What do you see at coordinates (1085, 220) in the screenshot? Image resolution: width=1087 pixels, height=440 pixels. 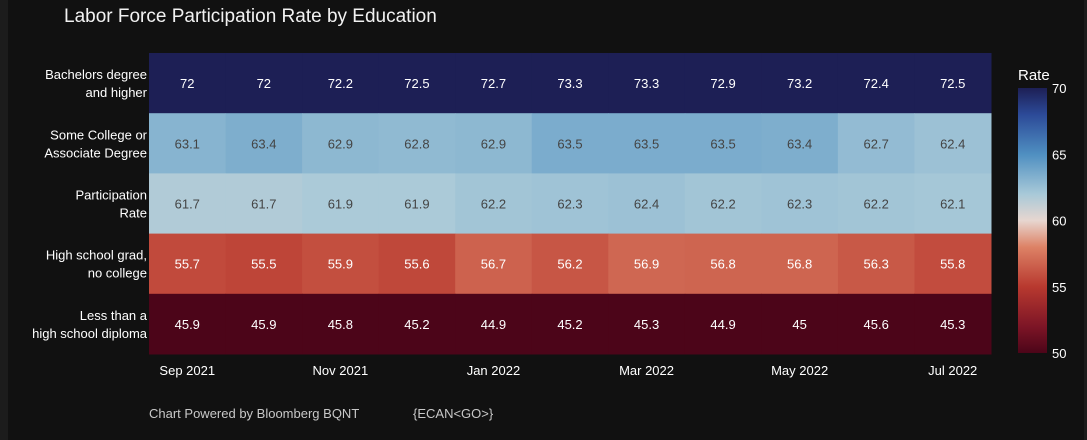 I see `right-border` at bounding box center [1085, 220].